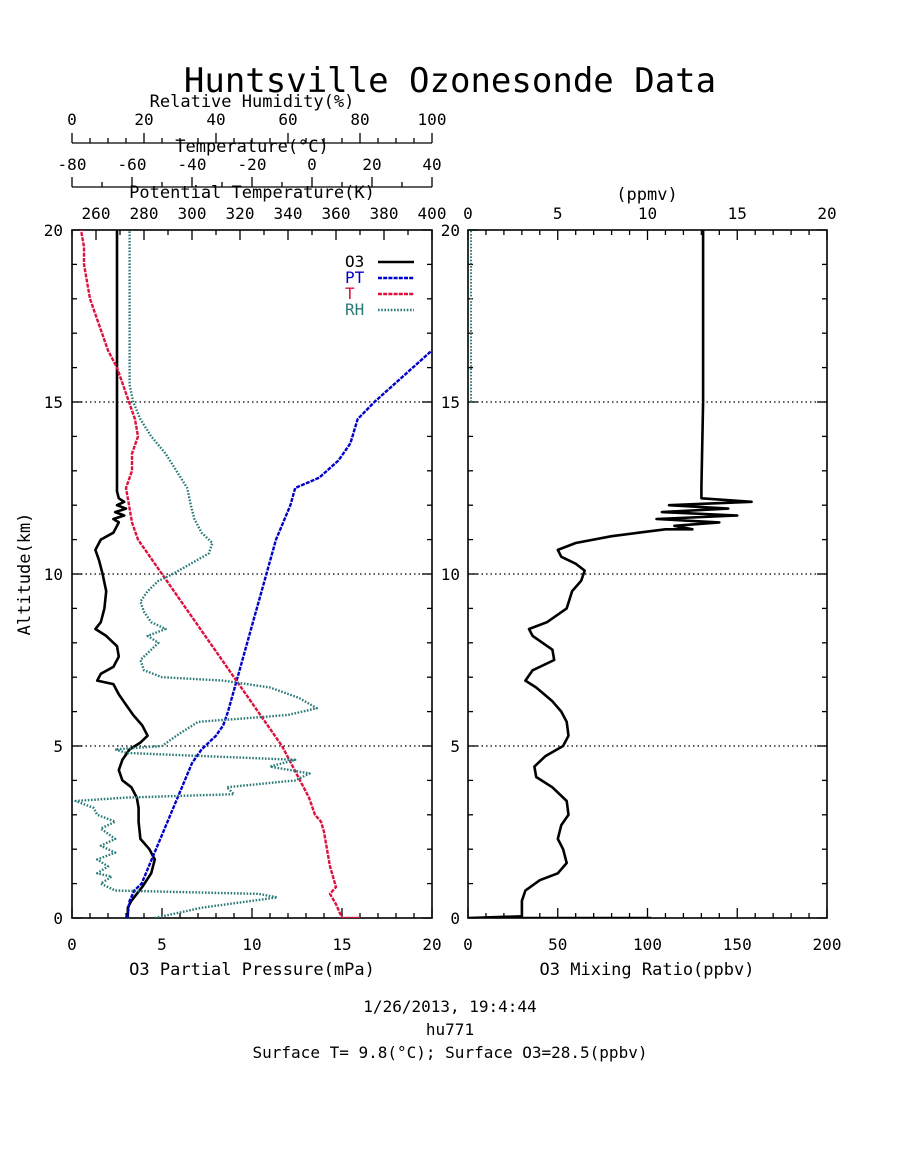  I want to click on left-top-axes: 0 20 40 60 80 100 -80 -60 -40 -20 0 20 40, so click(252, 149).